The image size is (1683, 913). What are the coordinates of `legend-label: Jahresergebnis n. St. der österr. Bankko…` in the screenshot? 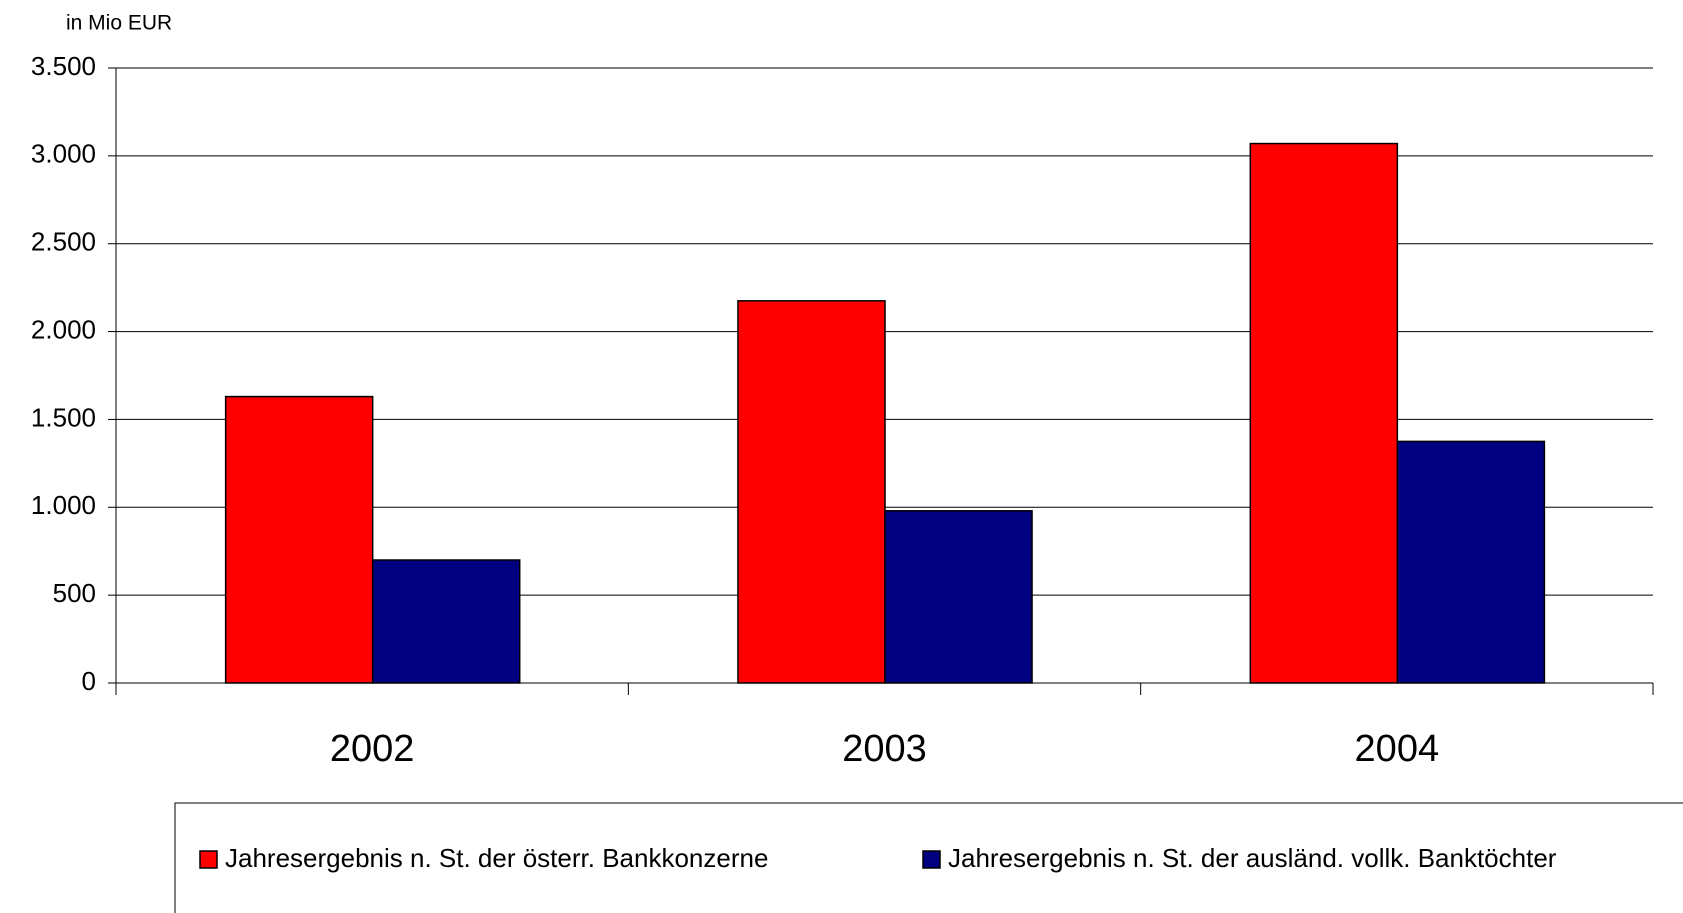 It's located at (496, 858).